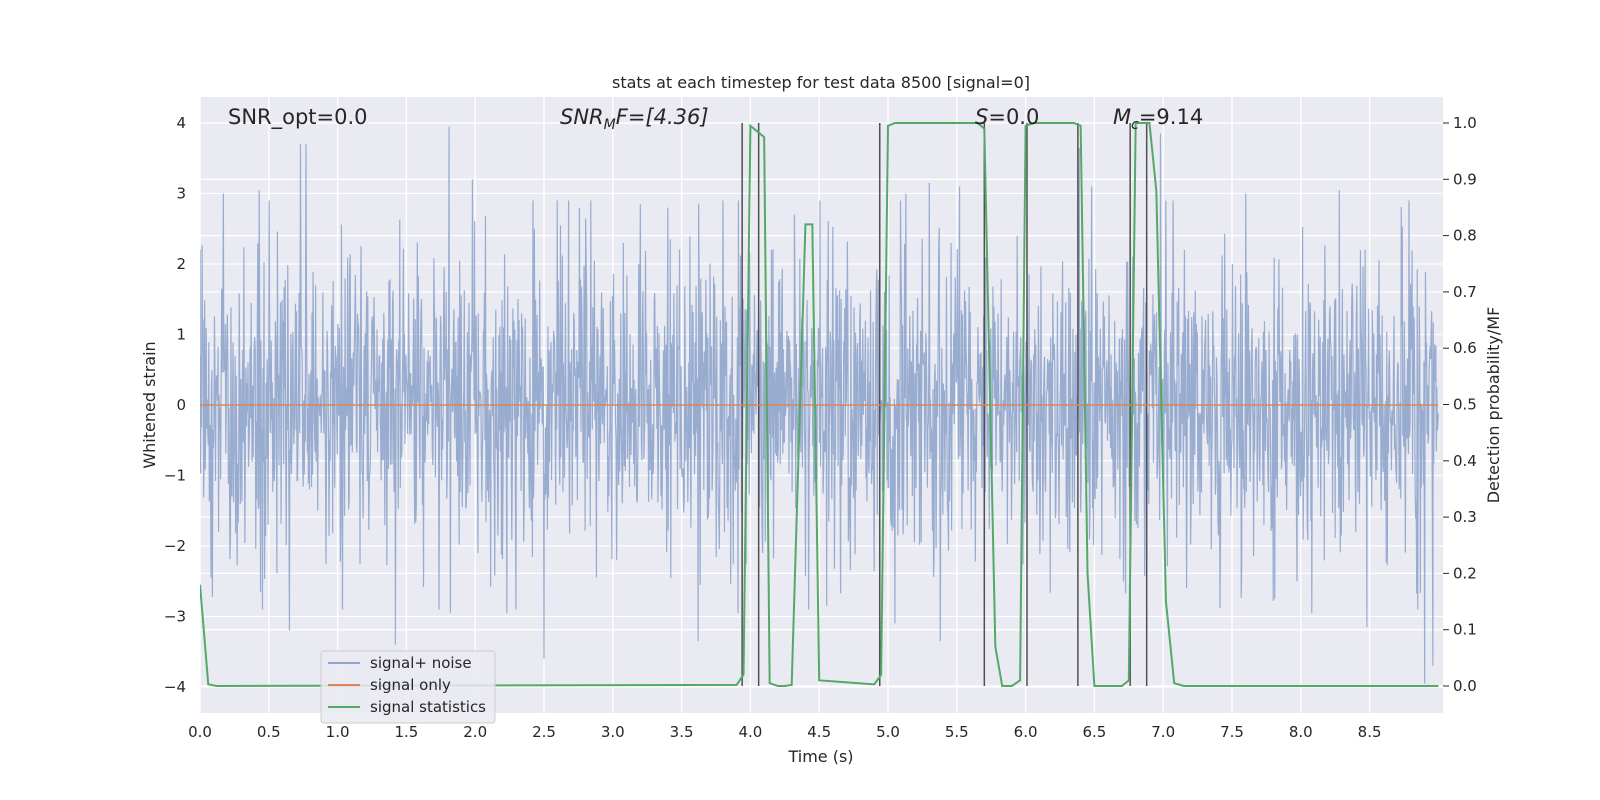 This screenshot has height=800, width=1600. Describe the element at coordinates (1465, 123) in the screenshot. I see `y-right-tick-label: 1.0` at that location.